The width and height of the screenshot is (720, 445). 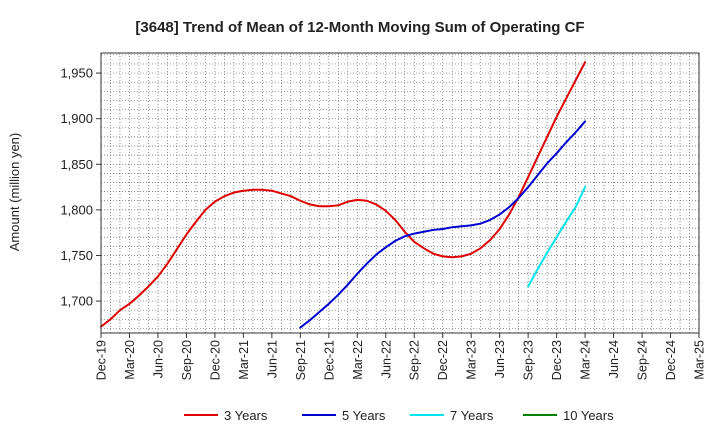 What do you see at coordinates (472, 360) in the screenshot?
I see `x-tick-label: Mar-23` at bounding box center [472, 360].